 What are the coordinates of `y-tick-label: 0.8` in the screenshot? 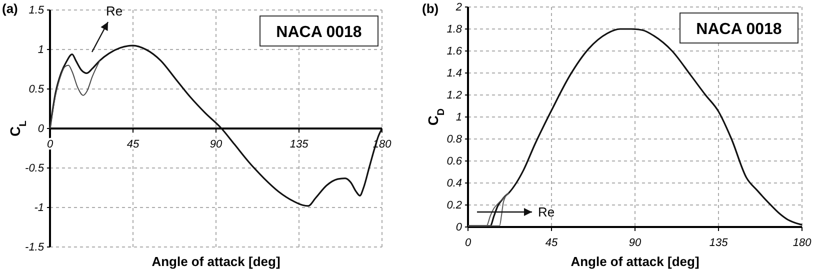 It's located at (454, 140).